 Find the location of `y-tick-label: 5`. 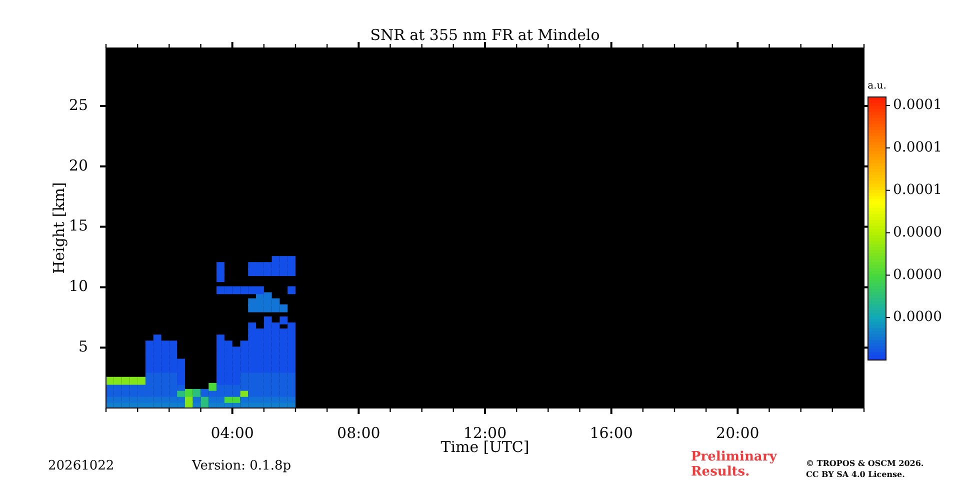

y-tick-label: 5 is located at coordinates (83, 346).